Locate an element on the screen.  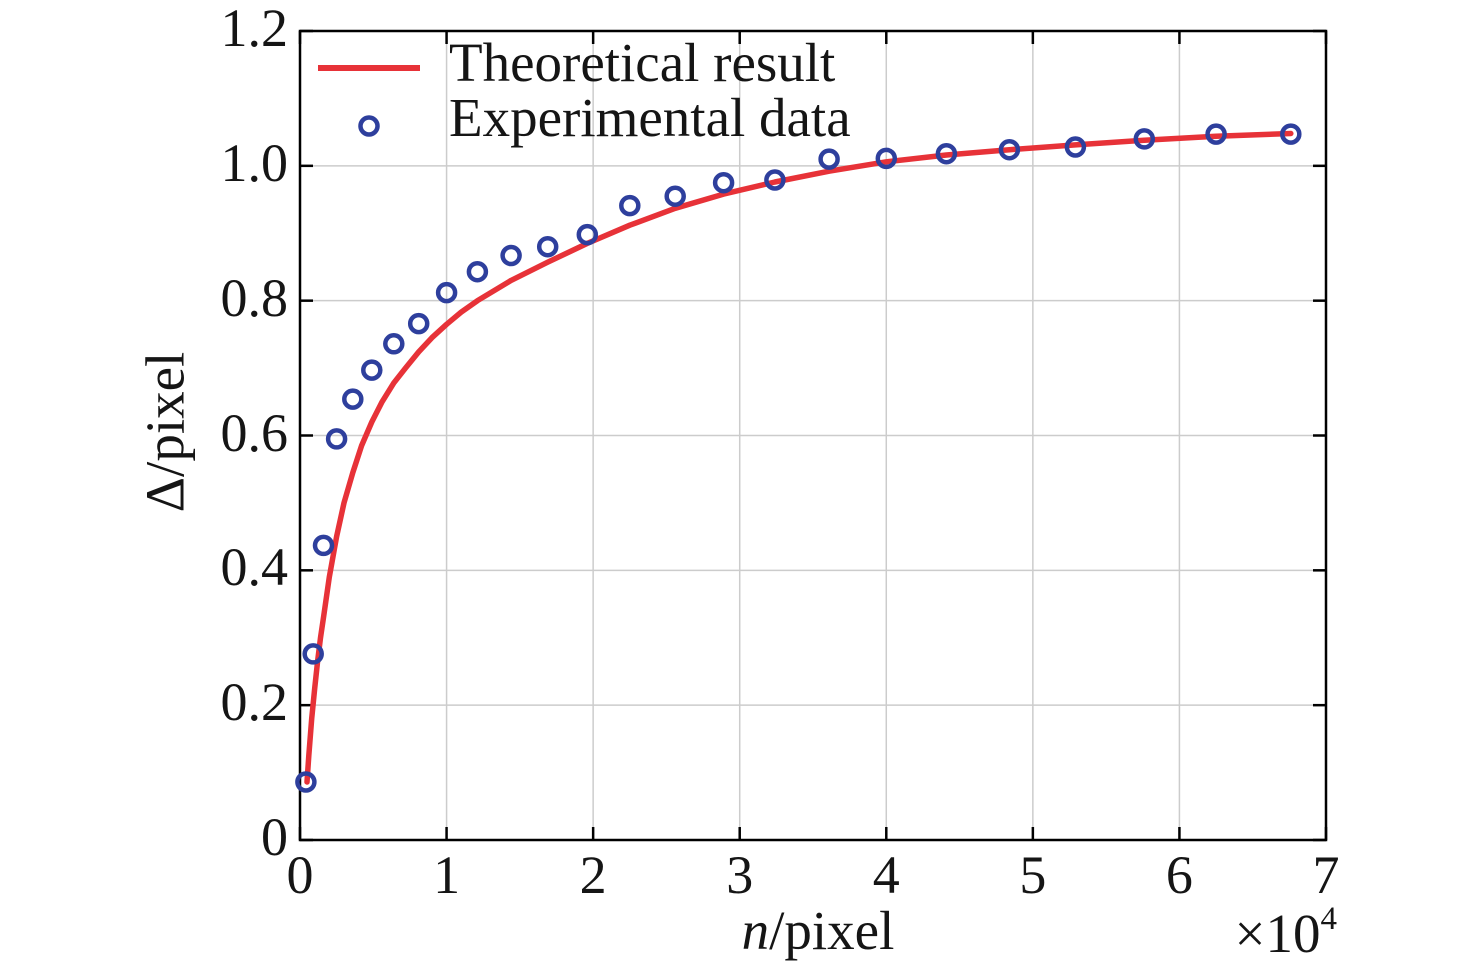
y-tick-label: 0.8 is located at coordinates (254, 297).